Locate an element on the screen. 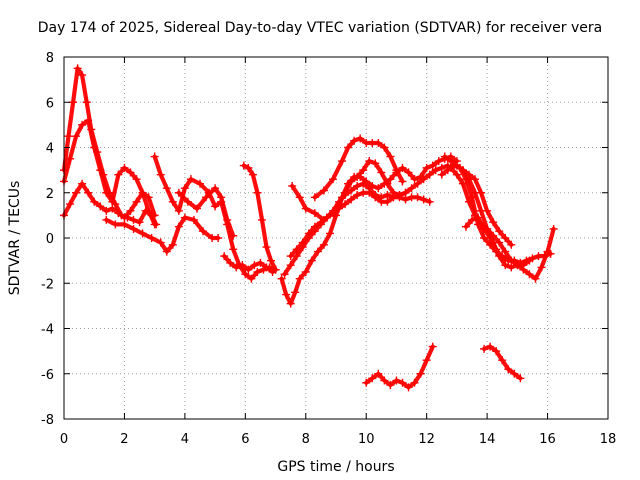 The width and height of the screenshot is (640, 480). y-tick-label: 2 is located at coordinates (50, 194).